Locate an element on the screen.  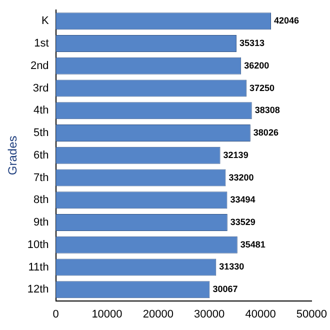
data-label: 38308 is located at coordinates (267, 110).